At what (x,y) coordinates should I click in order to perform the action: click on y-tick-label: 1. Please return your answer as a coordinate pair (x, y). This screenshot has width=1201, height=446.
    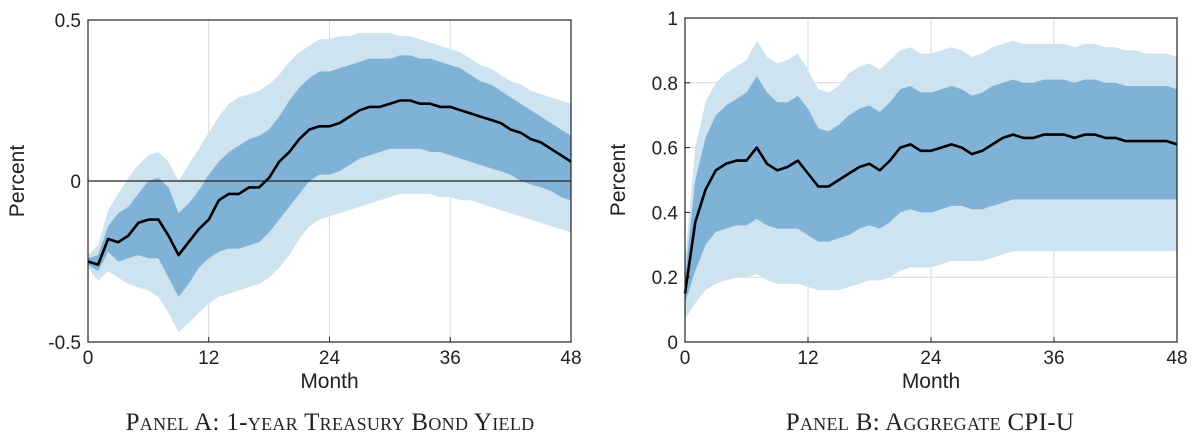
    Looking at the image, I should click on (672, 19).